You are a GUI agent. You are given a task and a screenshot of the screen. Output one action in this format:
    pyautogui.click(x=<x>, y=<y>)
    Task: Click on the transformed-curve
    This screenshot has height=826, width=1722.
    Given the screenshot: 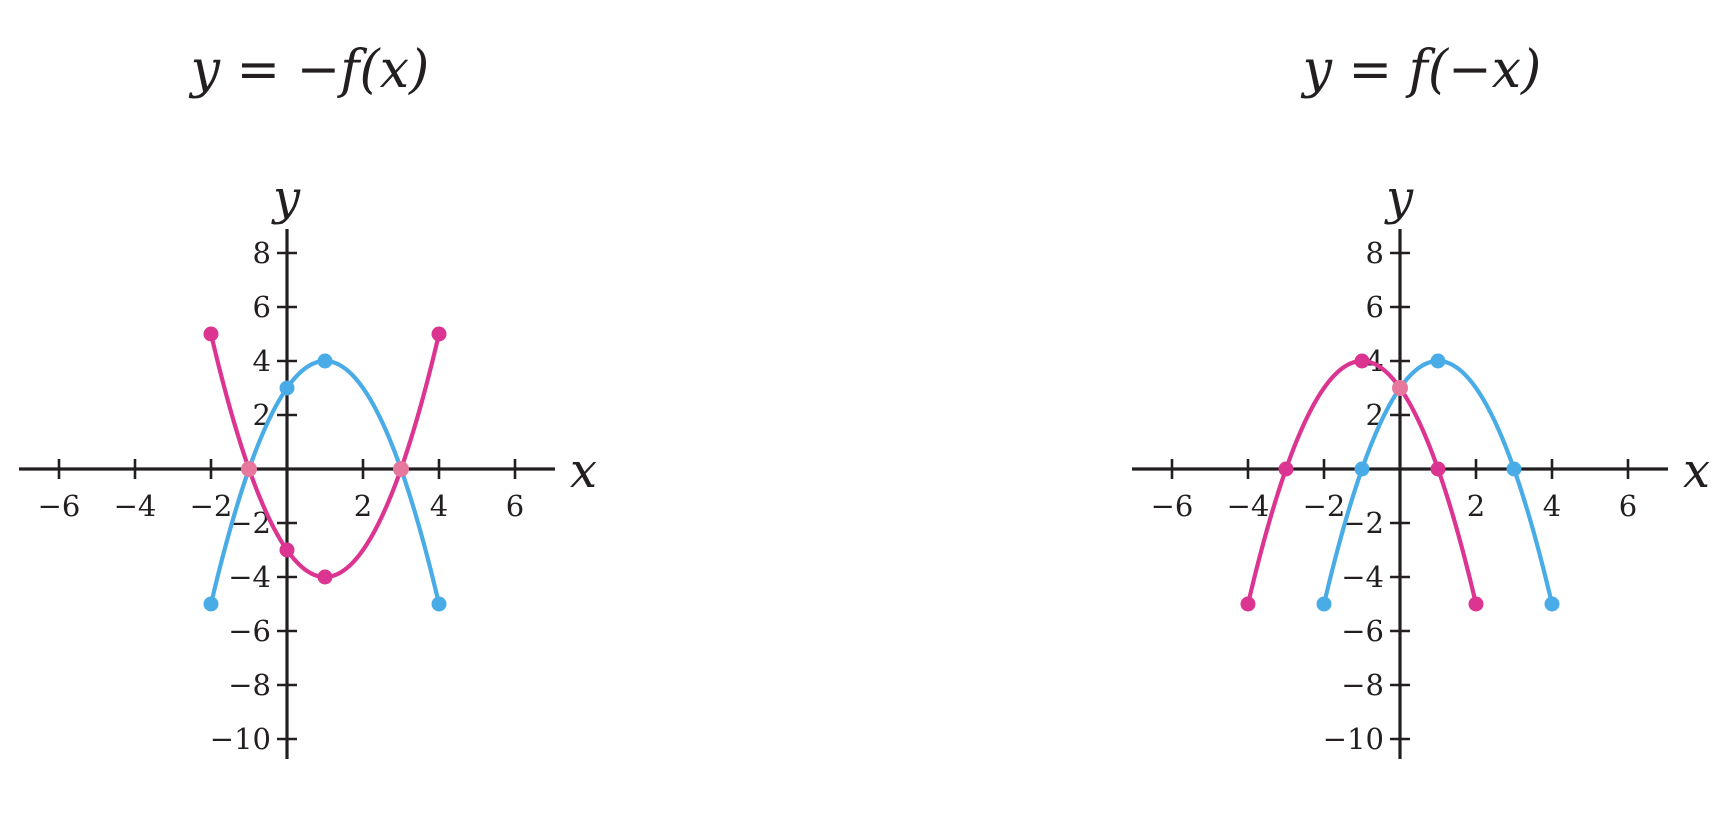 What is the action you would take?
    pyautogui.click(x=325, y=455)
    